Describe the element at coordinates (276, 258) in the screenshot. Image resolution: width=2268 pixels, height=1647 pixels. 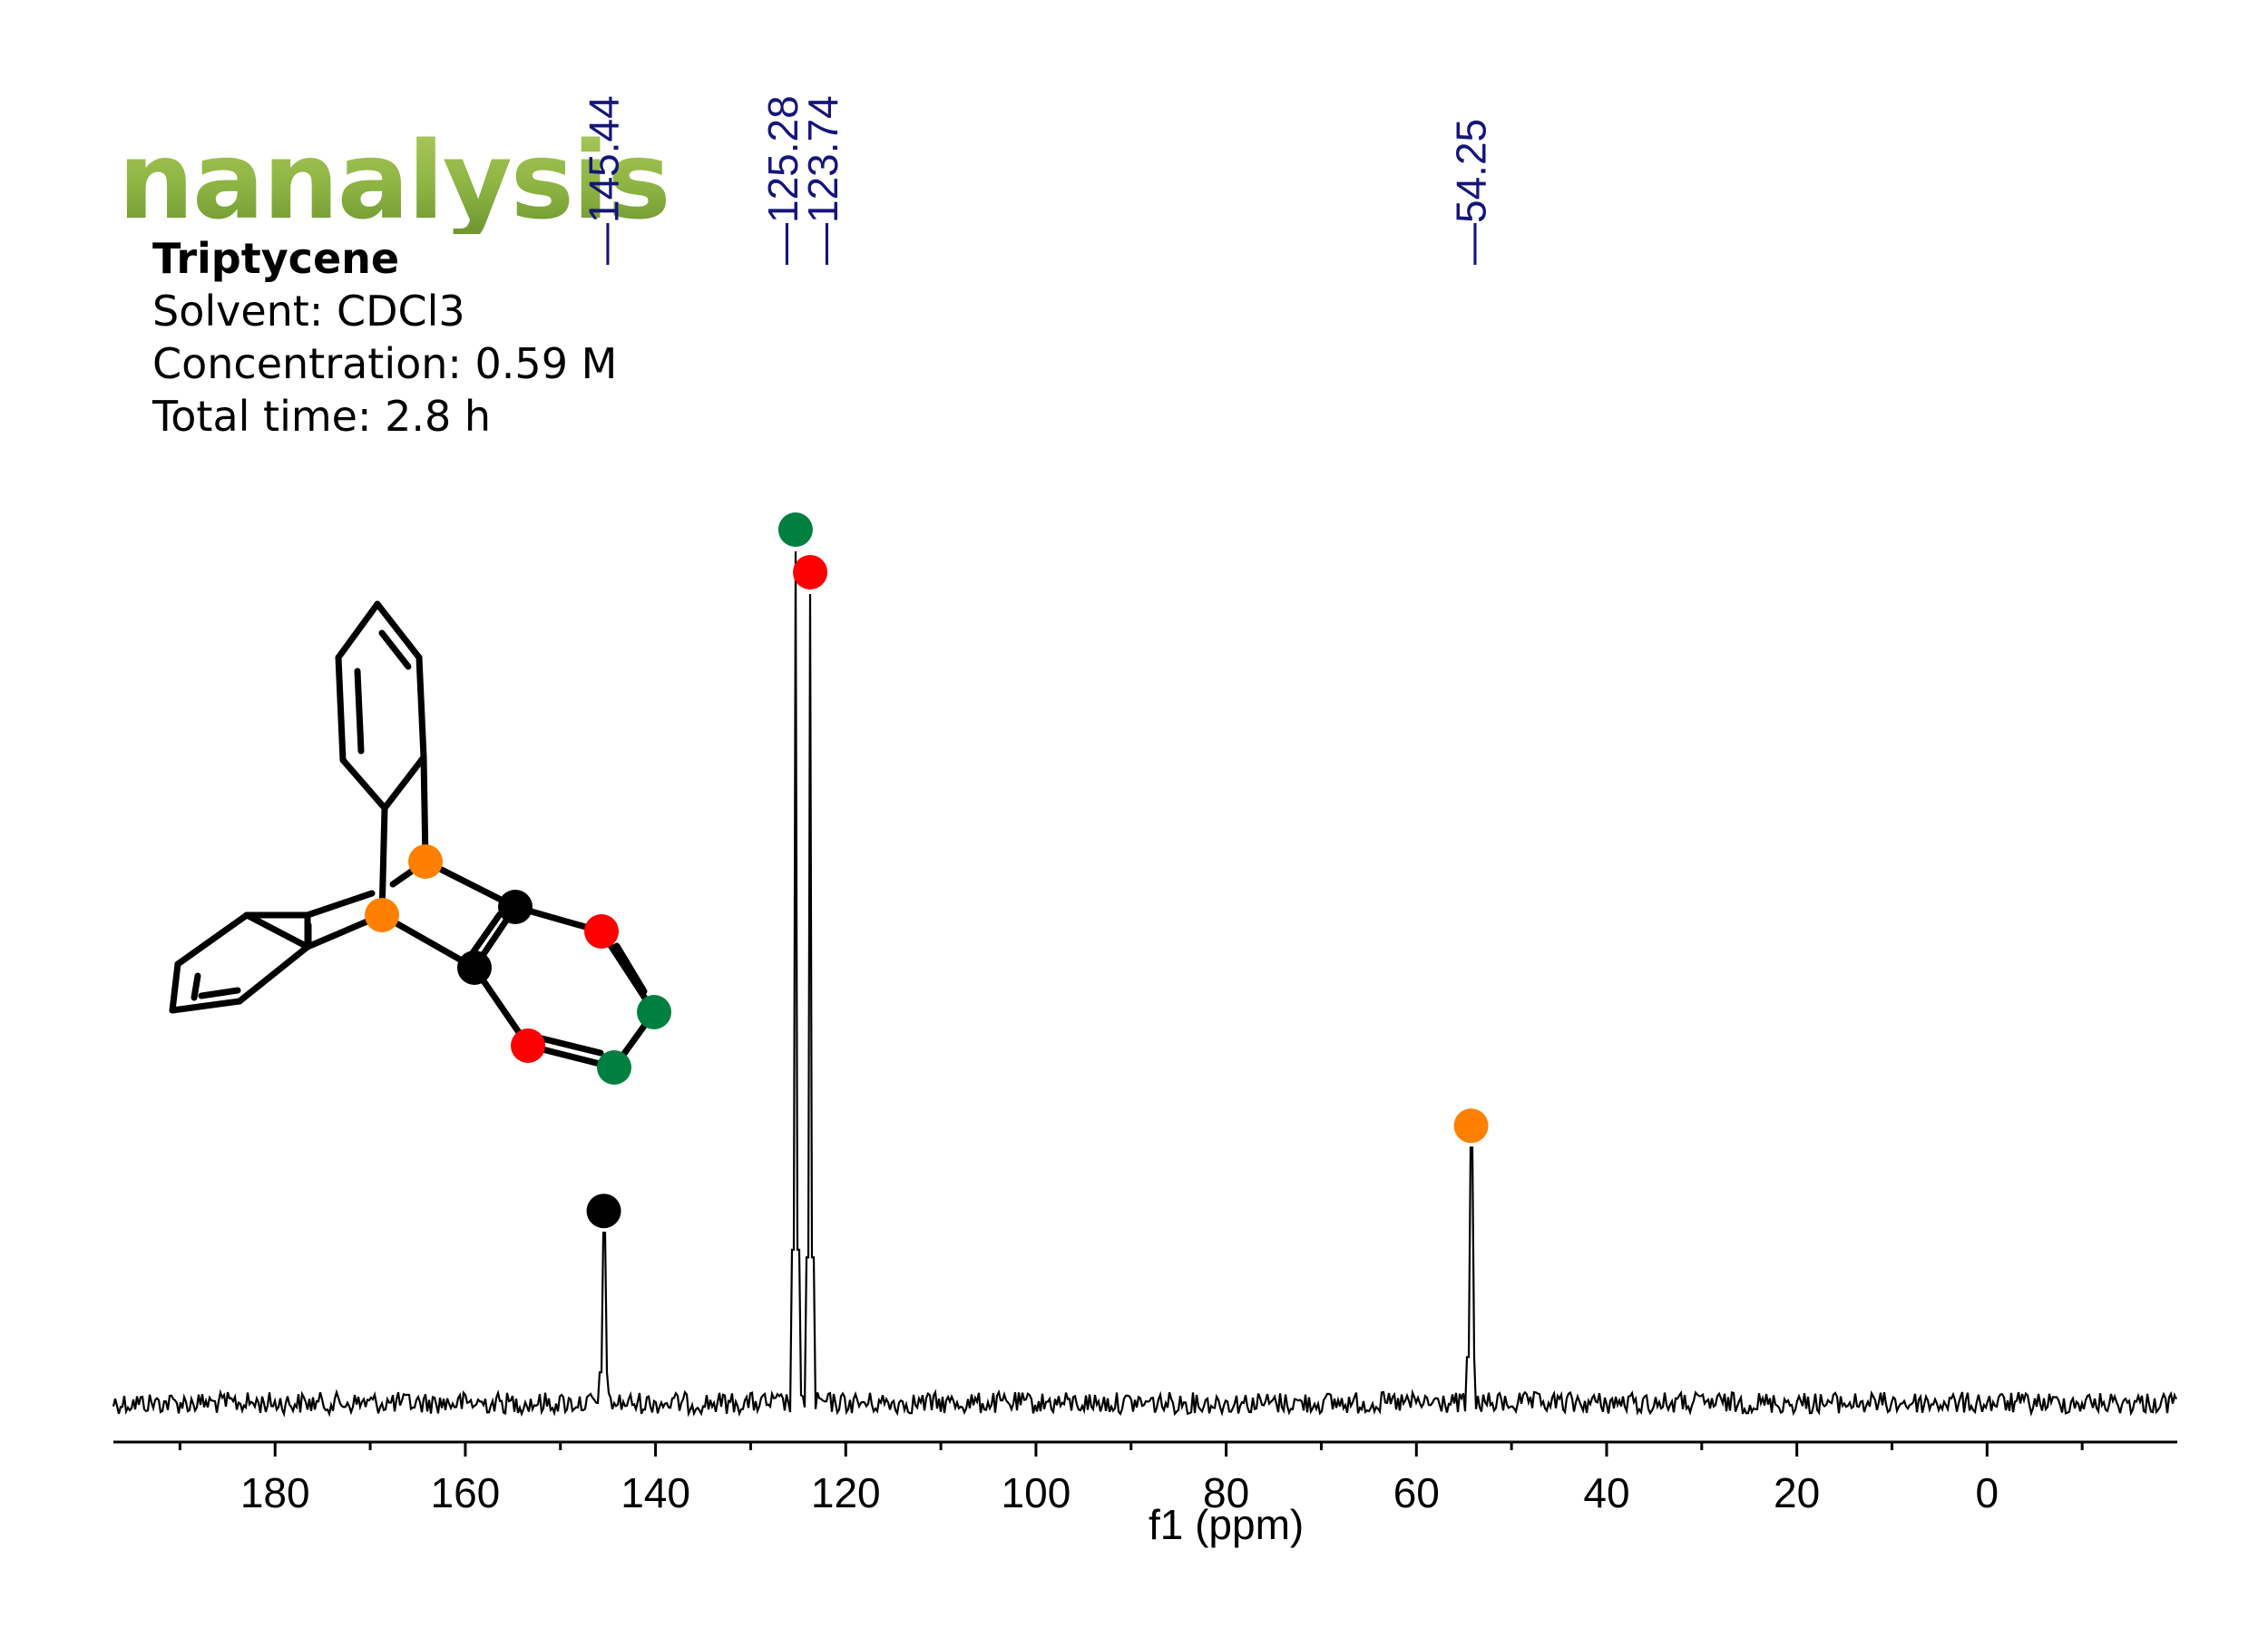
I see `sample-title: Triptycene` at that location.